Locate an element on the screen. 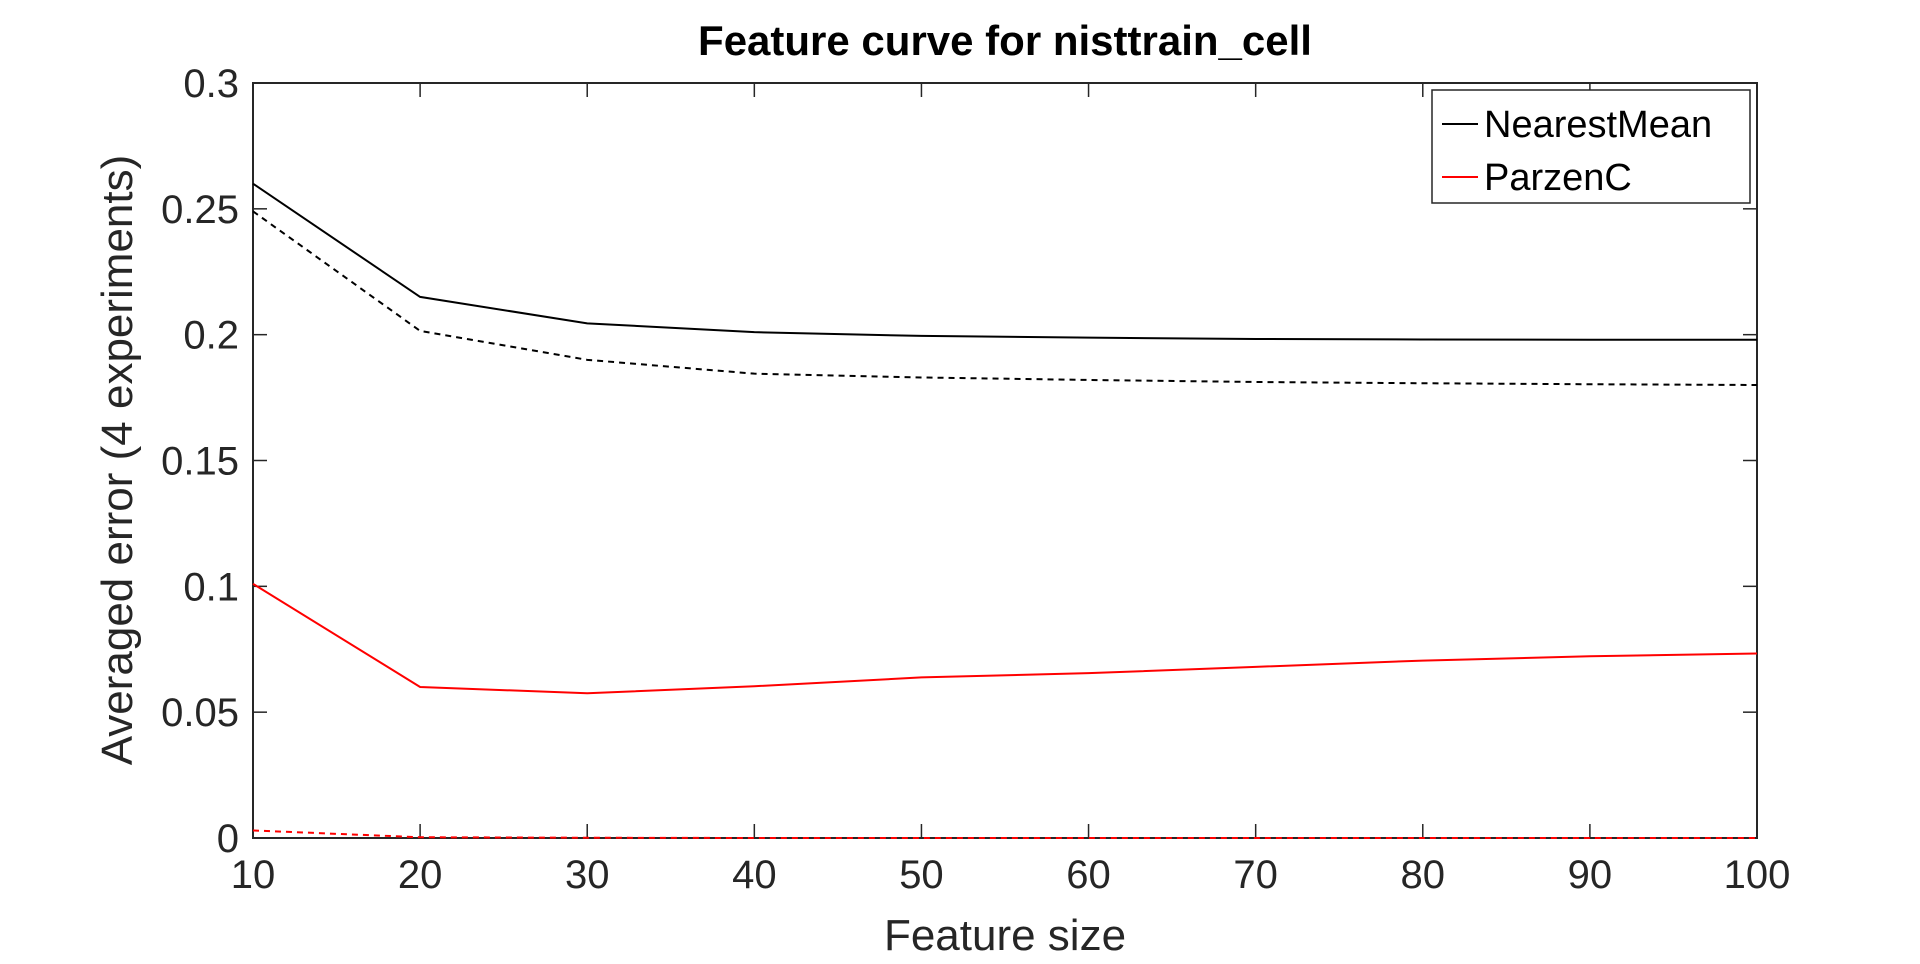 The image size is (1920, 964). legend-box is located at coordinates (1591, 146).